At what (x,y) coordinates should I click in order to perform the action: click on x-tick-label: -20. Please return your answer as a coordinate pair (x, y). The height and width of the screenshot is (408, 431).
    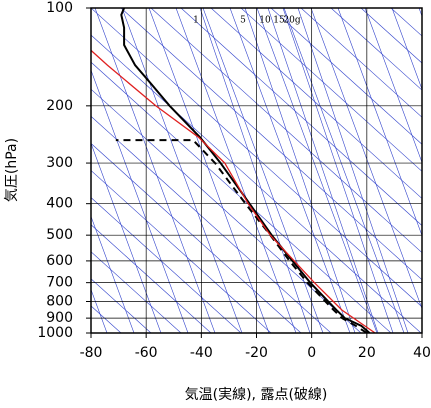
    Looking at the image, I should click on (256, 353).